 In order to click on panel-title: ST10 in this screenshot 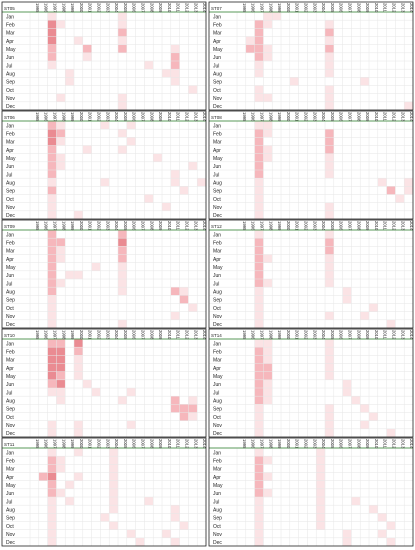, I will do `click(9, 335)`.